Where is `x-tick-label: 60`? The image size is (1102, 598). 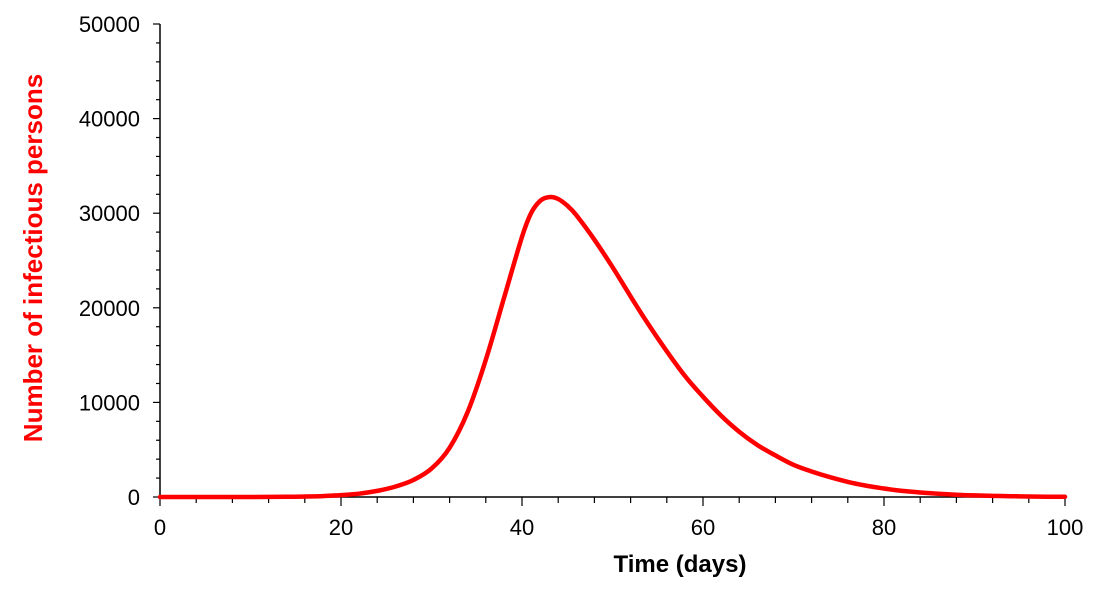
x-tick-label: 60 is located at coordinates (703, 527).